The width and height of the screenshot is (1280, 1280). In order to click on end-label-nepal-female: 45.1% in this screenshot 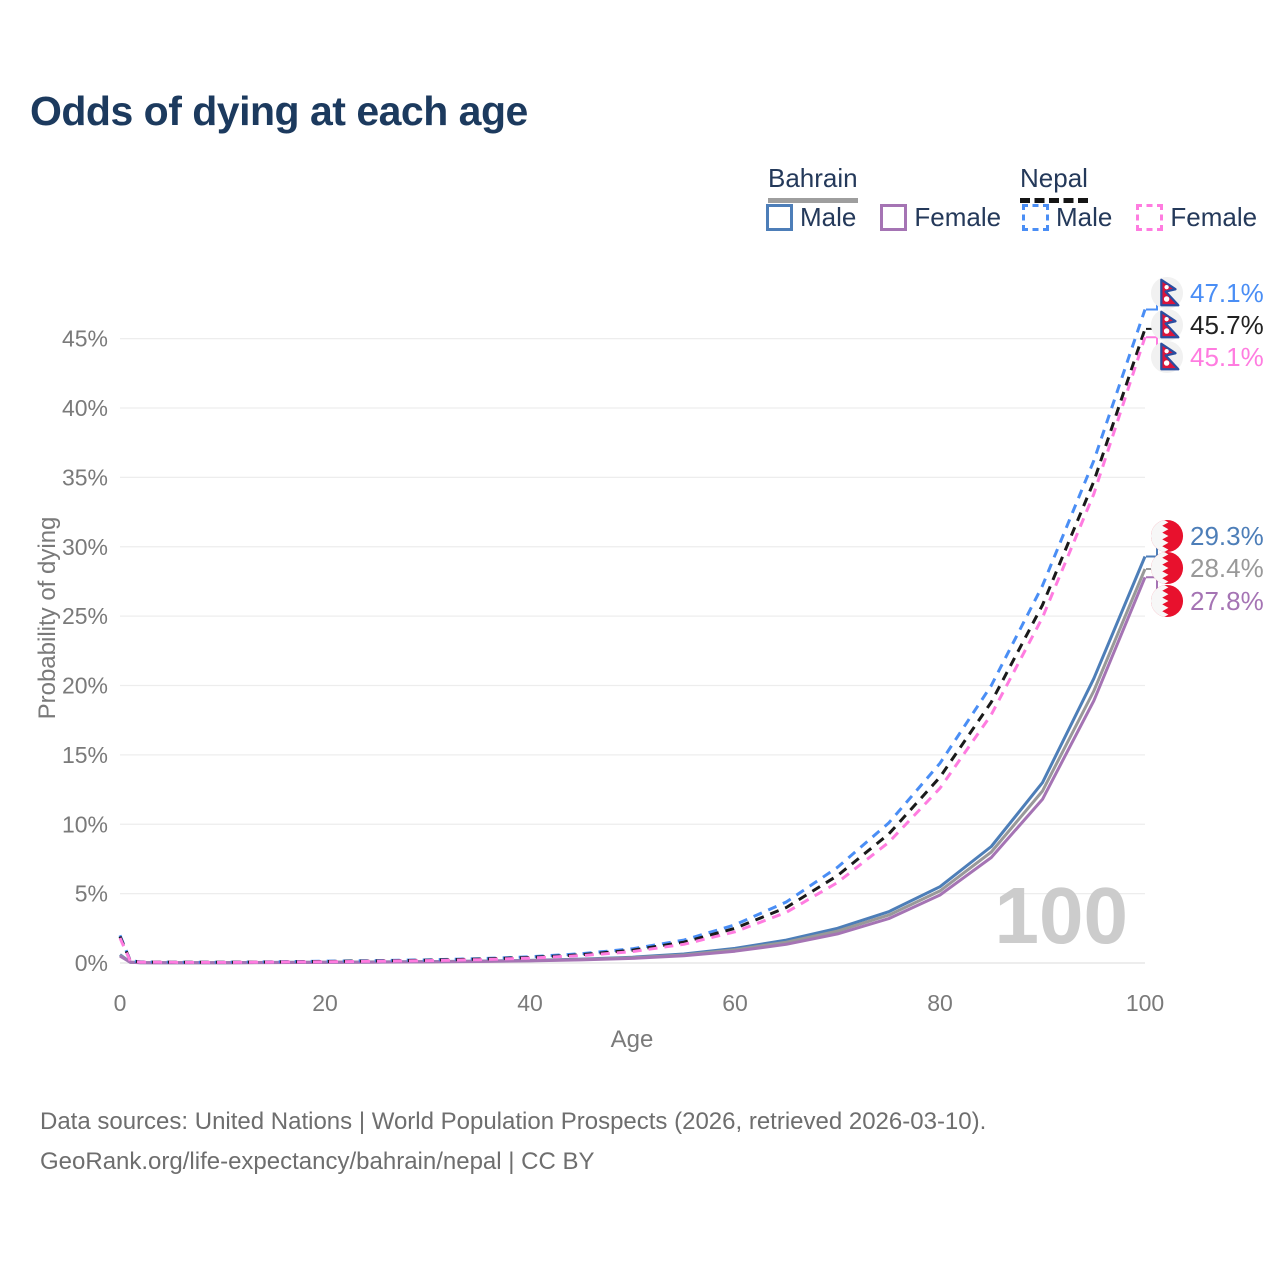, I will do `click(1207, 357)`.